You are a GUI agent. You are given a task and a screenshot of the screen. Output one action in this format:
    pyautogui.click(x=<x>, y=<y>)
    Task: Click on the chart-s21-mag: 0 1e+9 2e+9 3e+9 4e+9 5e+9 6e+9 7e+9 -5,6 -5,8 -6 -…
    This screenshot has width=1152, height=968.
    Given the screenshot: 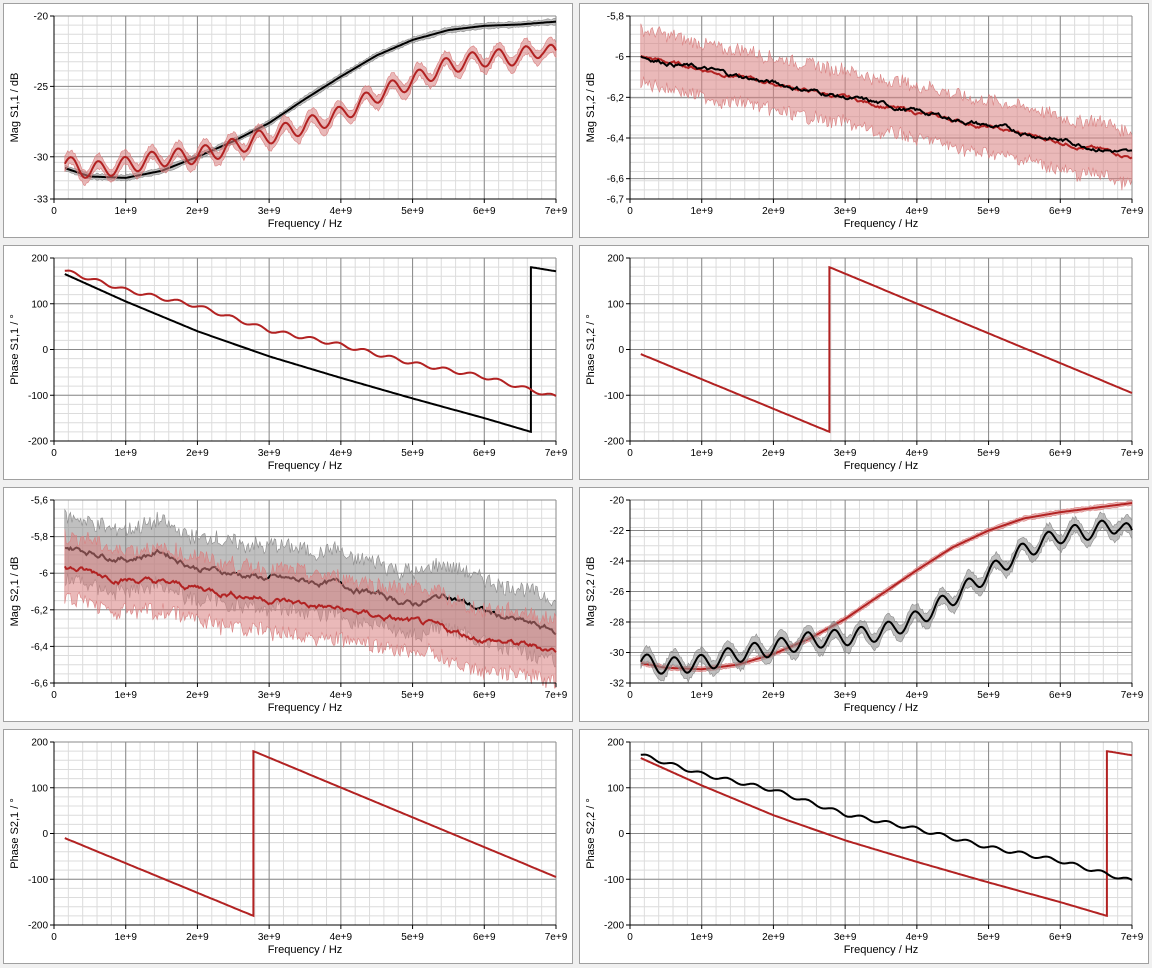 What is the action you would take?
    pyautogui.click(x=288, y=604)
    